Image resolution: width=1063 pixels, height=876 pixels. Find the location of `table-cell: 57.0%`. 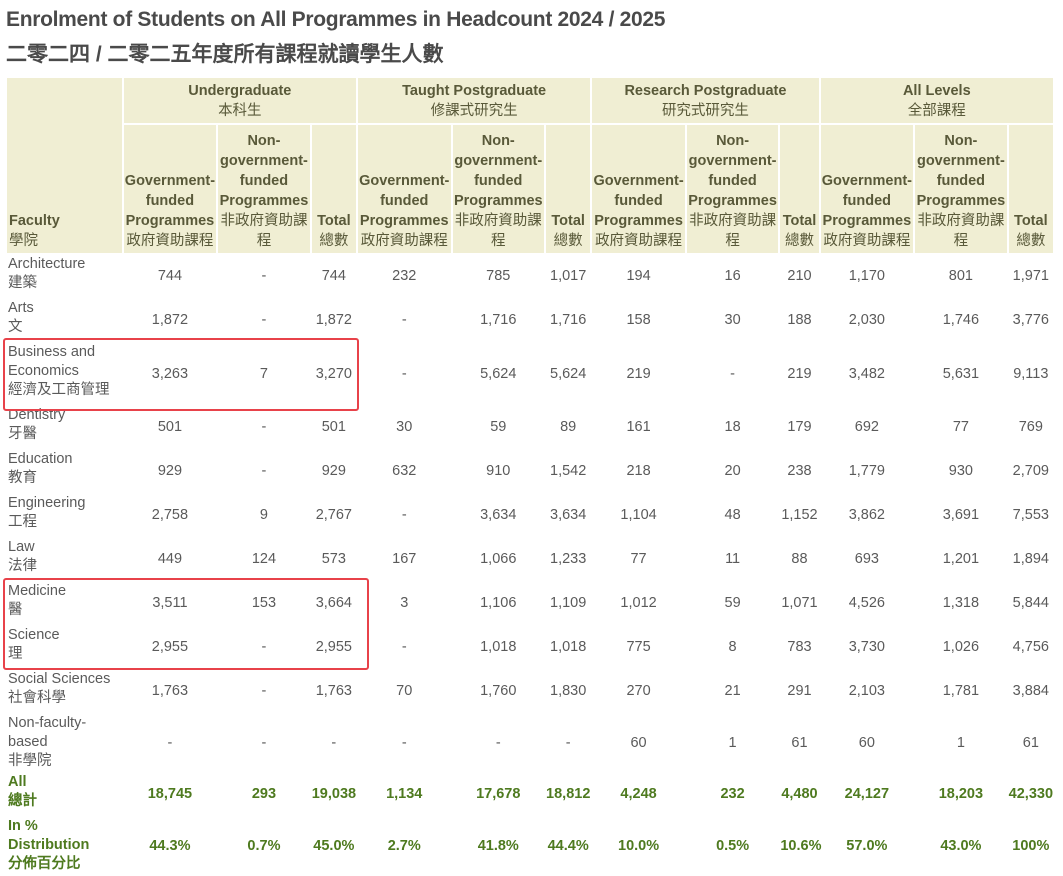

table-cell: 57.0% is located at coordinates (867, 845).